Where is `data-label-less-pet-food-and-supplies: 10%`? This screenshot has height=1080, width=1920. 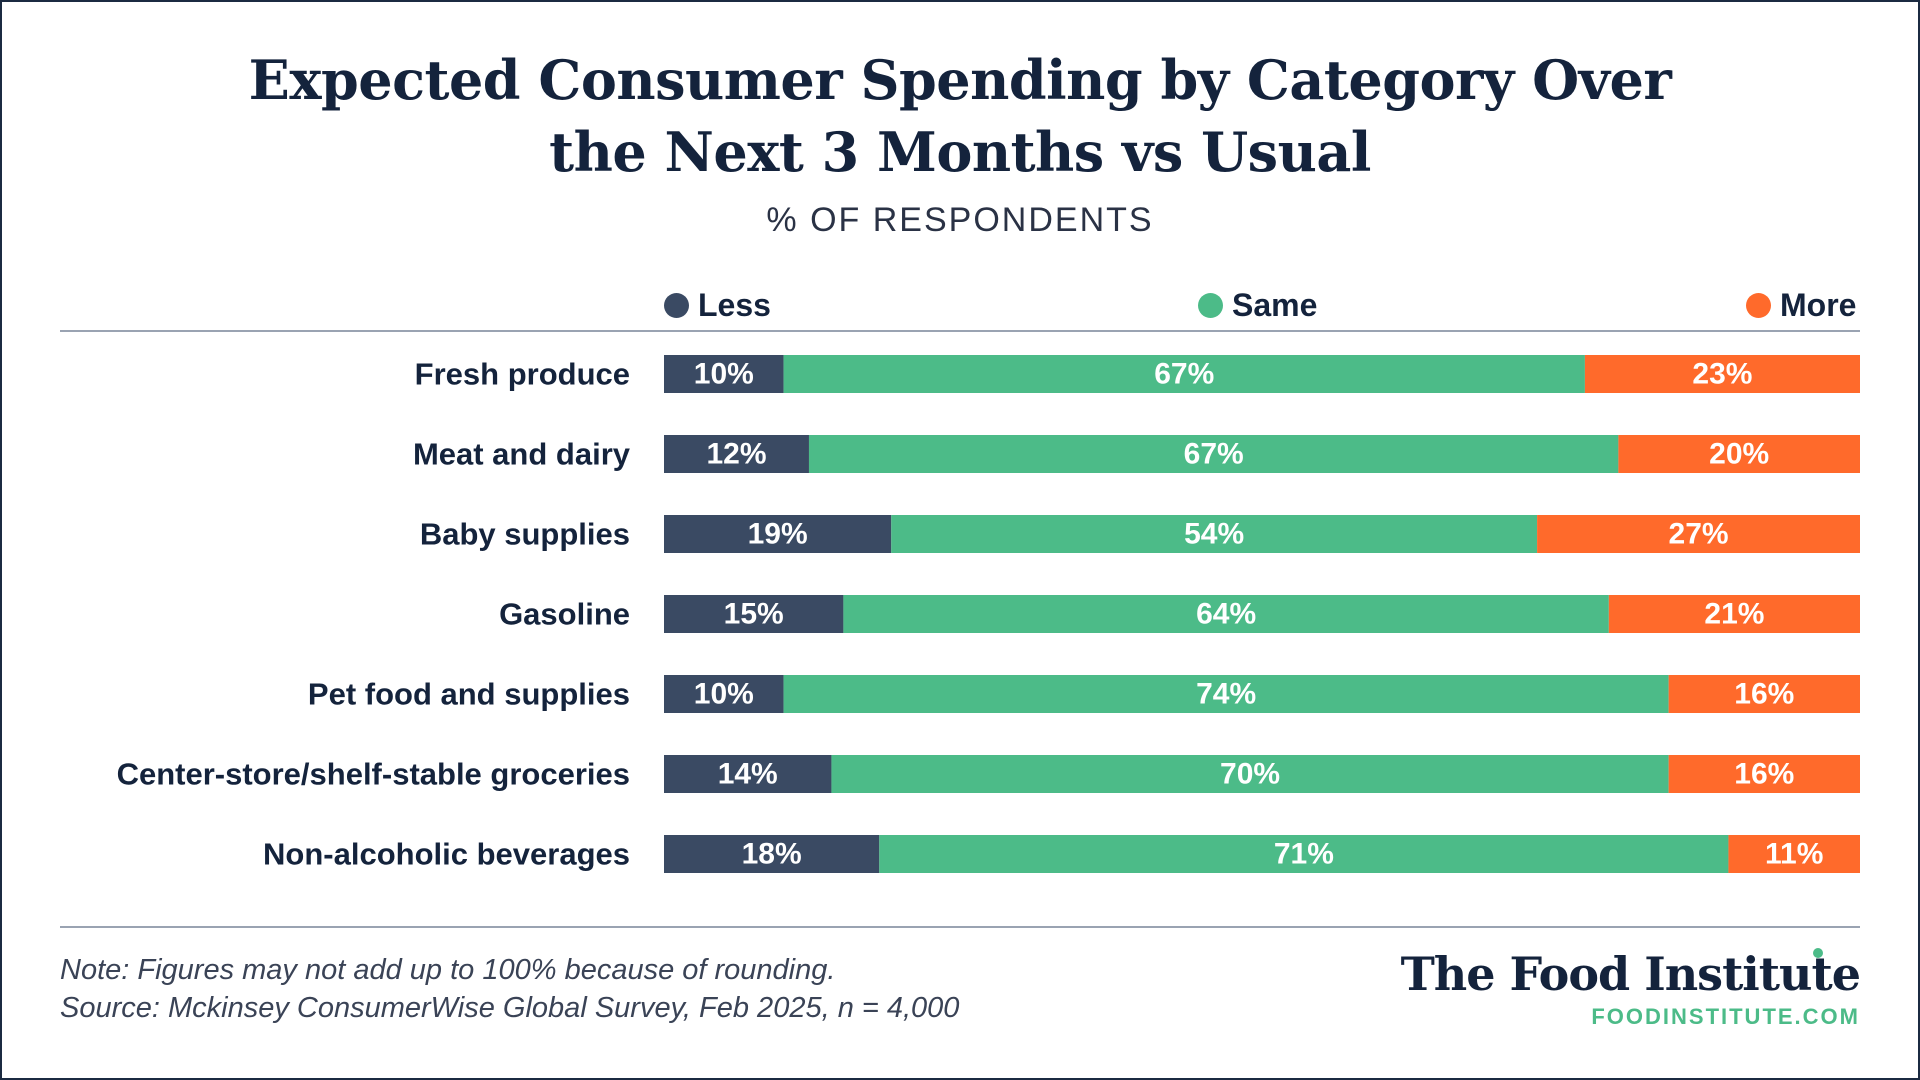 data-label-less-pet-food-and-supplies: 10% is located at coordinates (724, 694).